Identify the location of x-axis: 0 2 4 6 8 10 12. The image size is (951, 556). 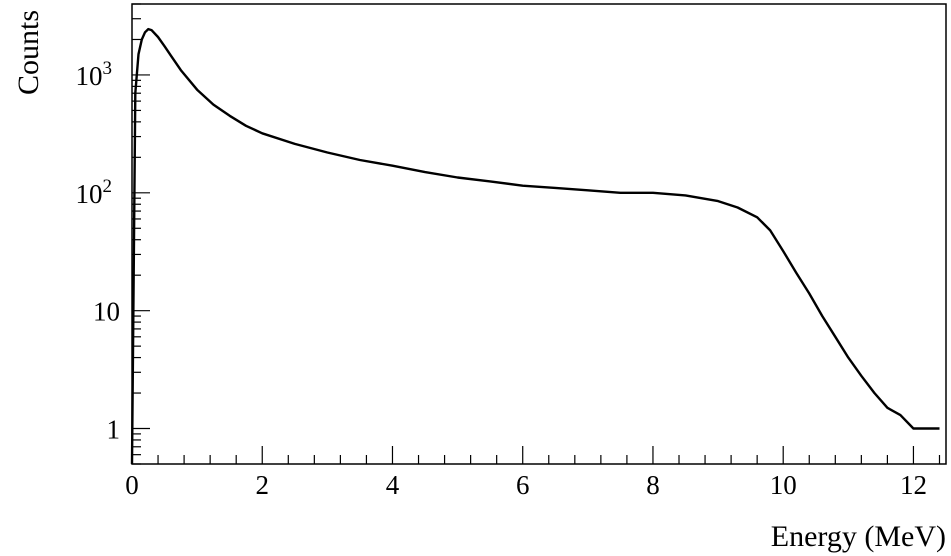
(533, 473).